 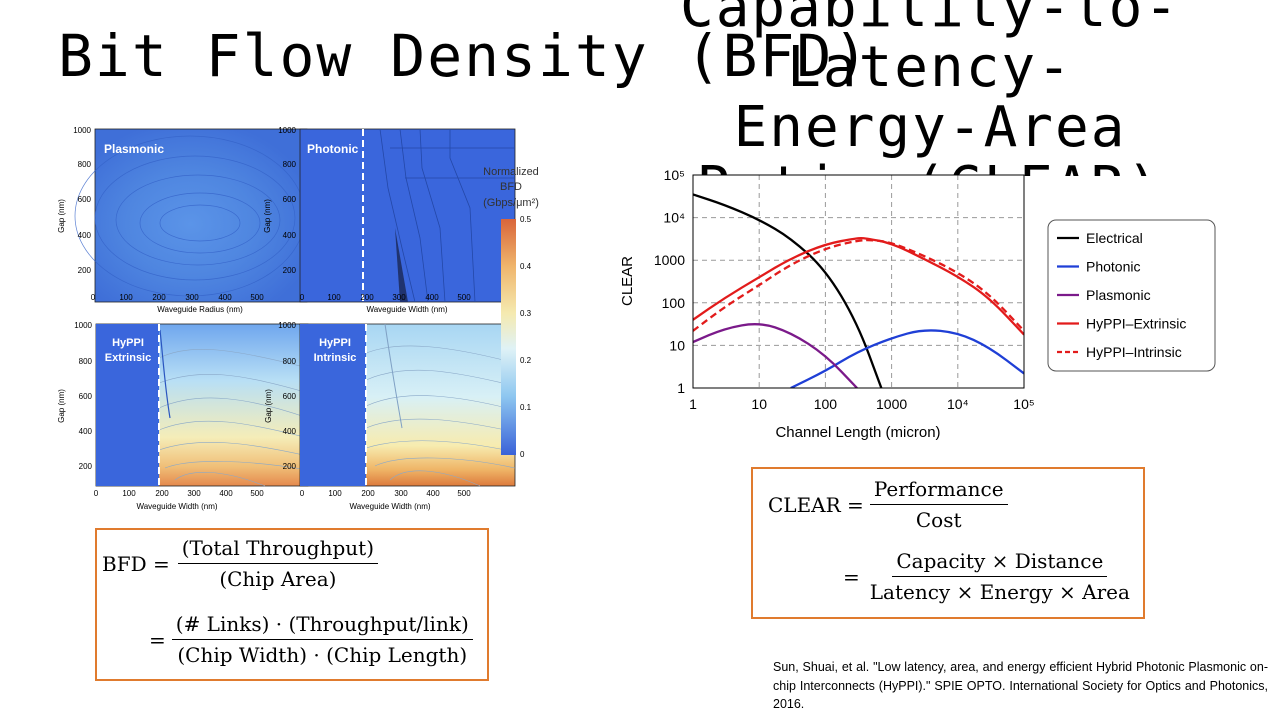 What do you see at coordinates (862, 404) in the screenshot?
I see `x-tick-labels: 1 10 100 1000 10⁴ 10⁵` at bounding box center [862, 404].